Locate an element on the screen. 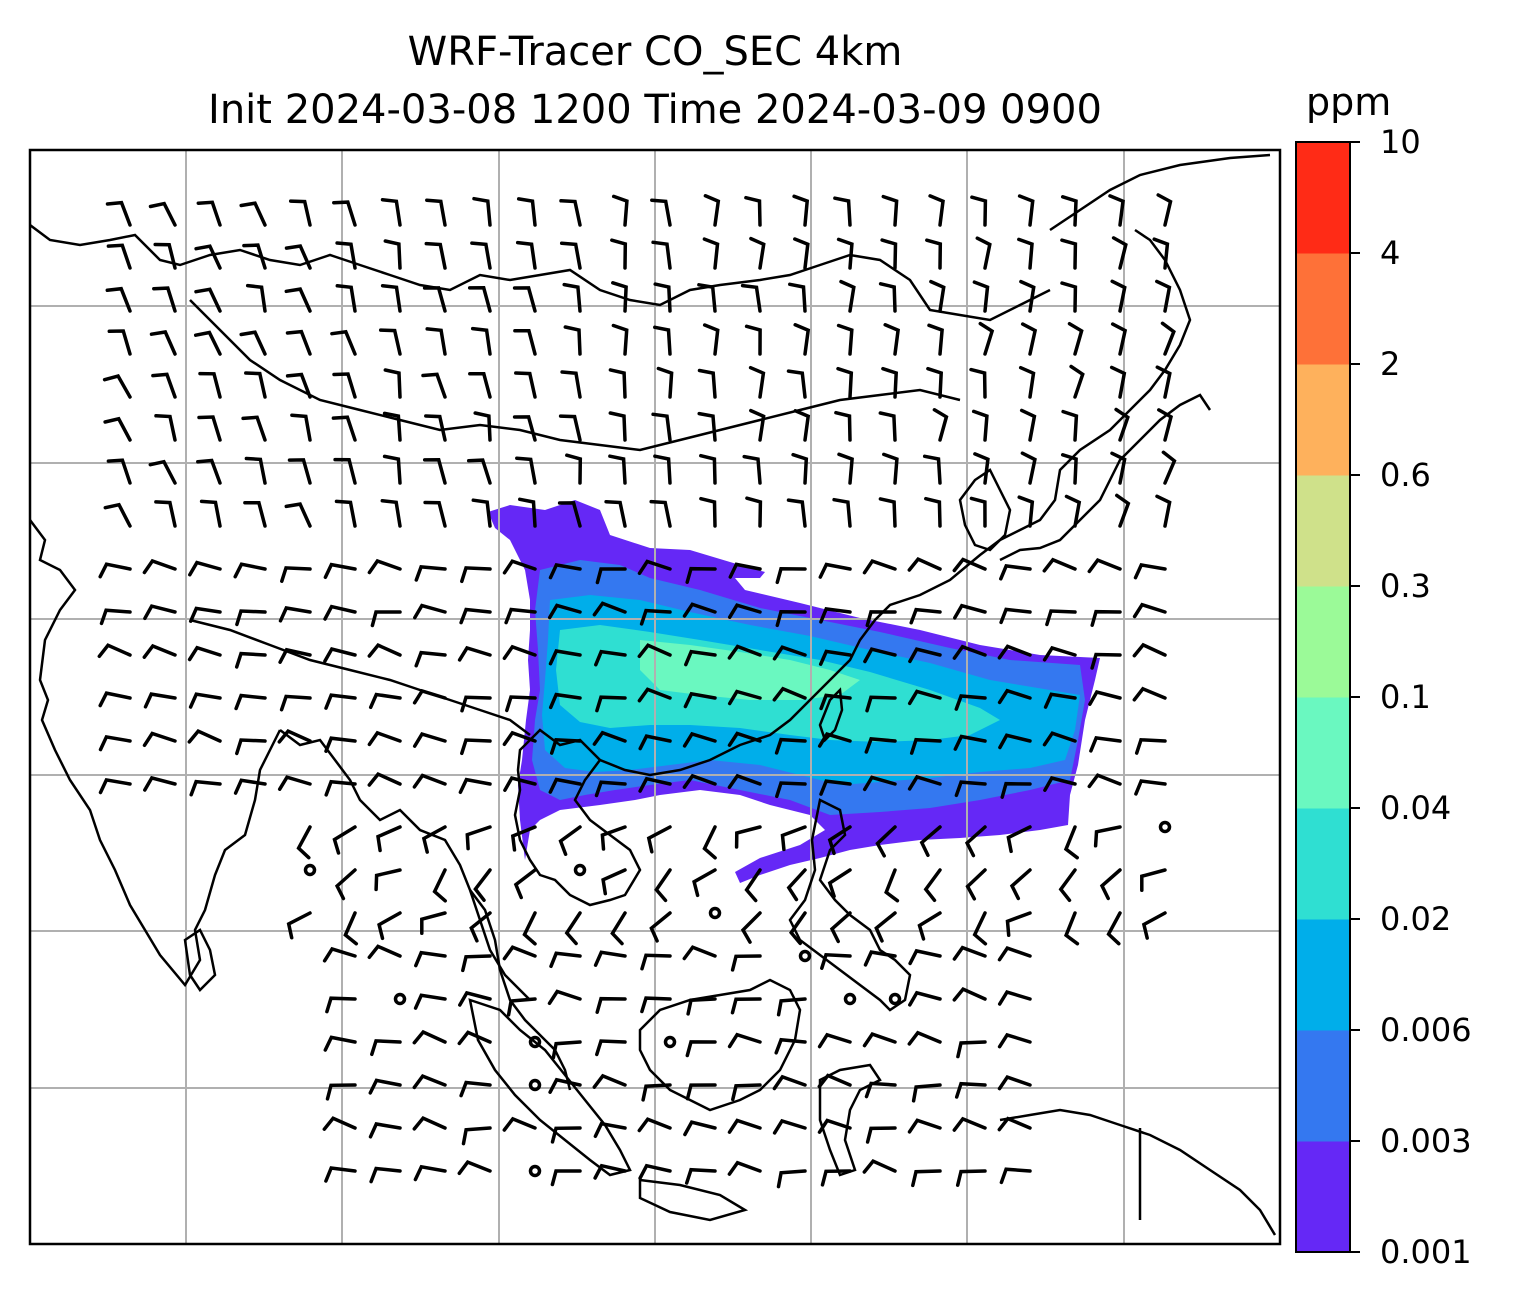 This screenshot has width=1528, height=1306. coastline-philippines is located at coordinates (850, 905).